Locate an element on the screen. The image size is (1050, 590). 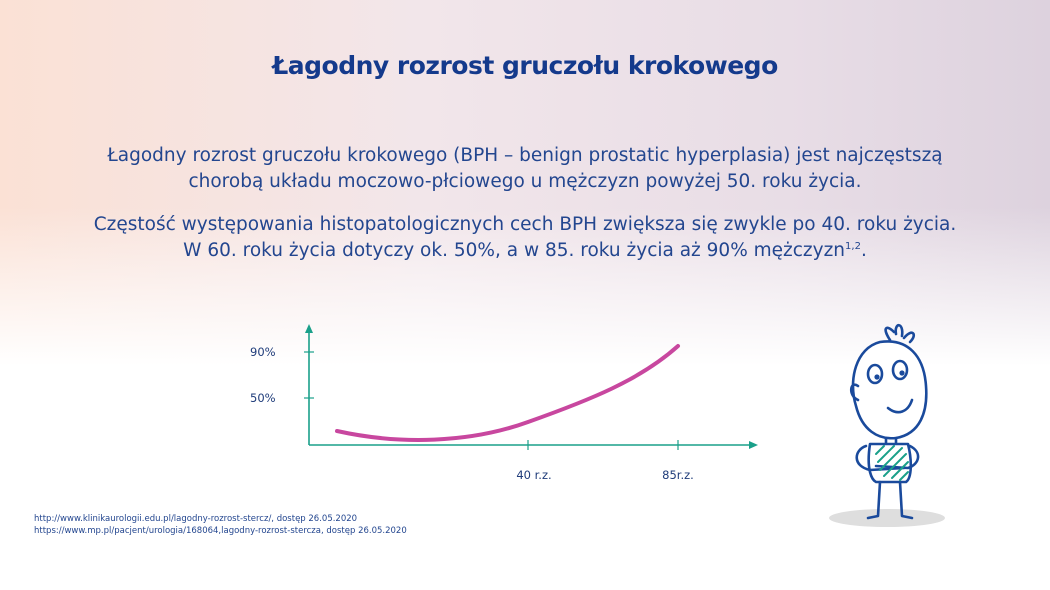
period: 1,2. is located at coordinates (856, 250).